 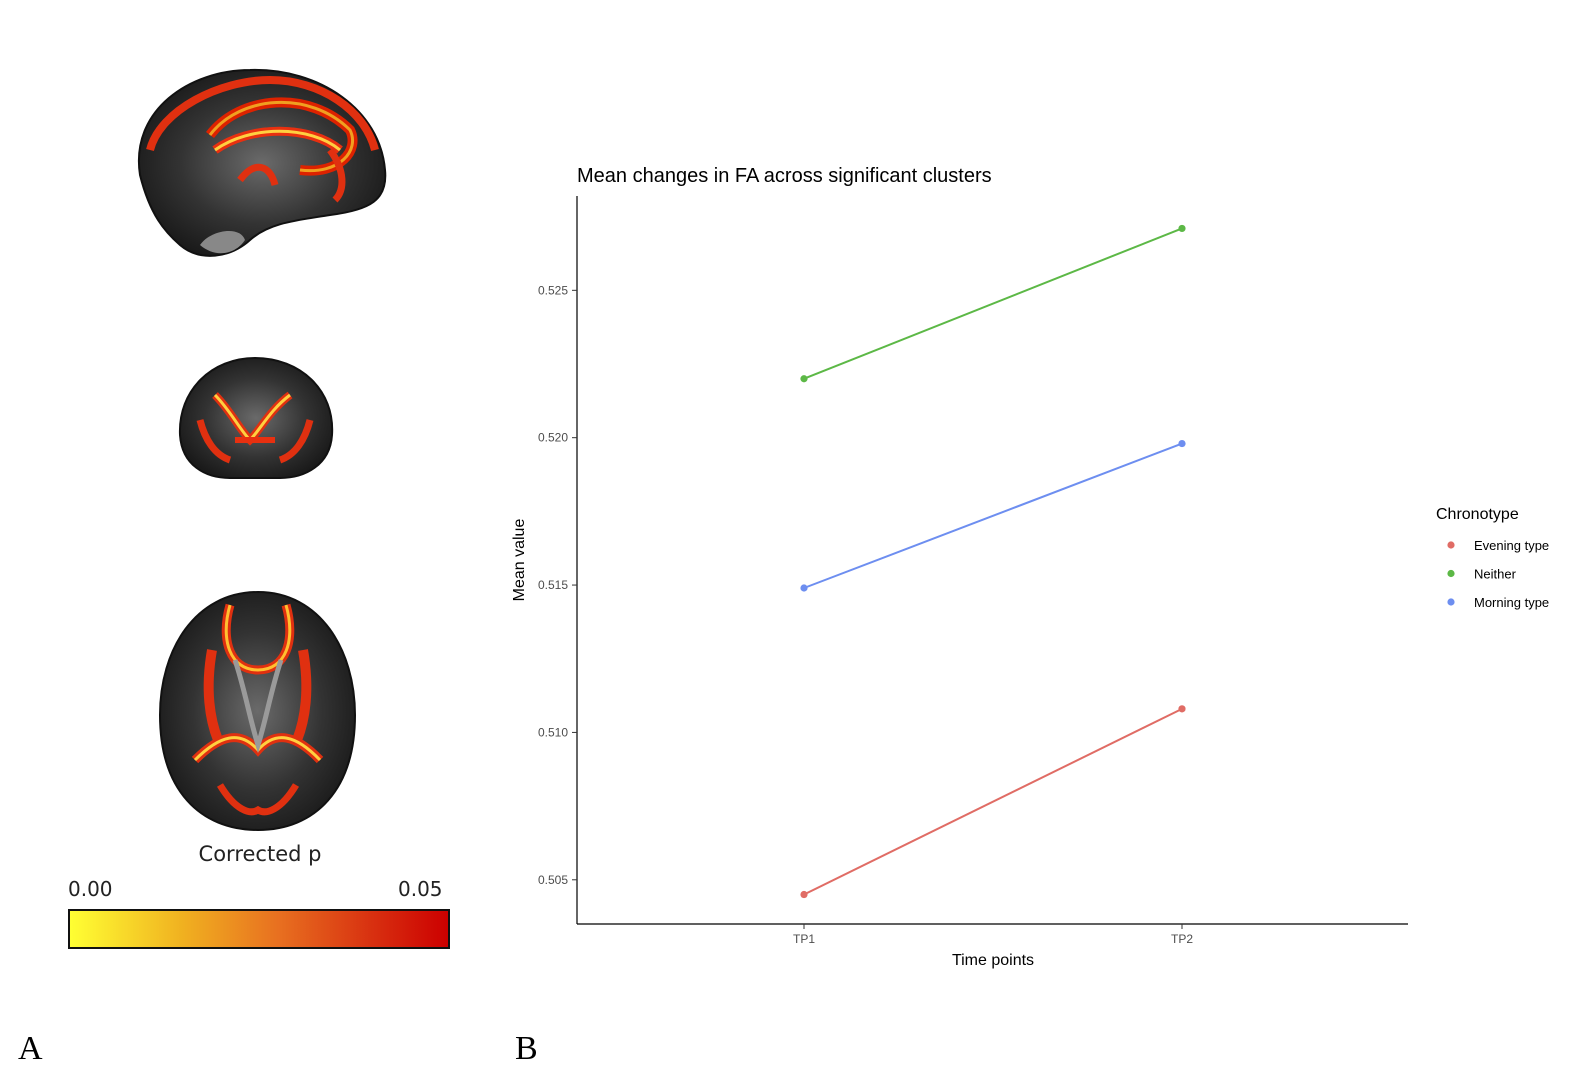 I want to click on coronal-brain-image, so click(x=256, y=417).